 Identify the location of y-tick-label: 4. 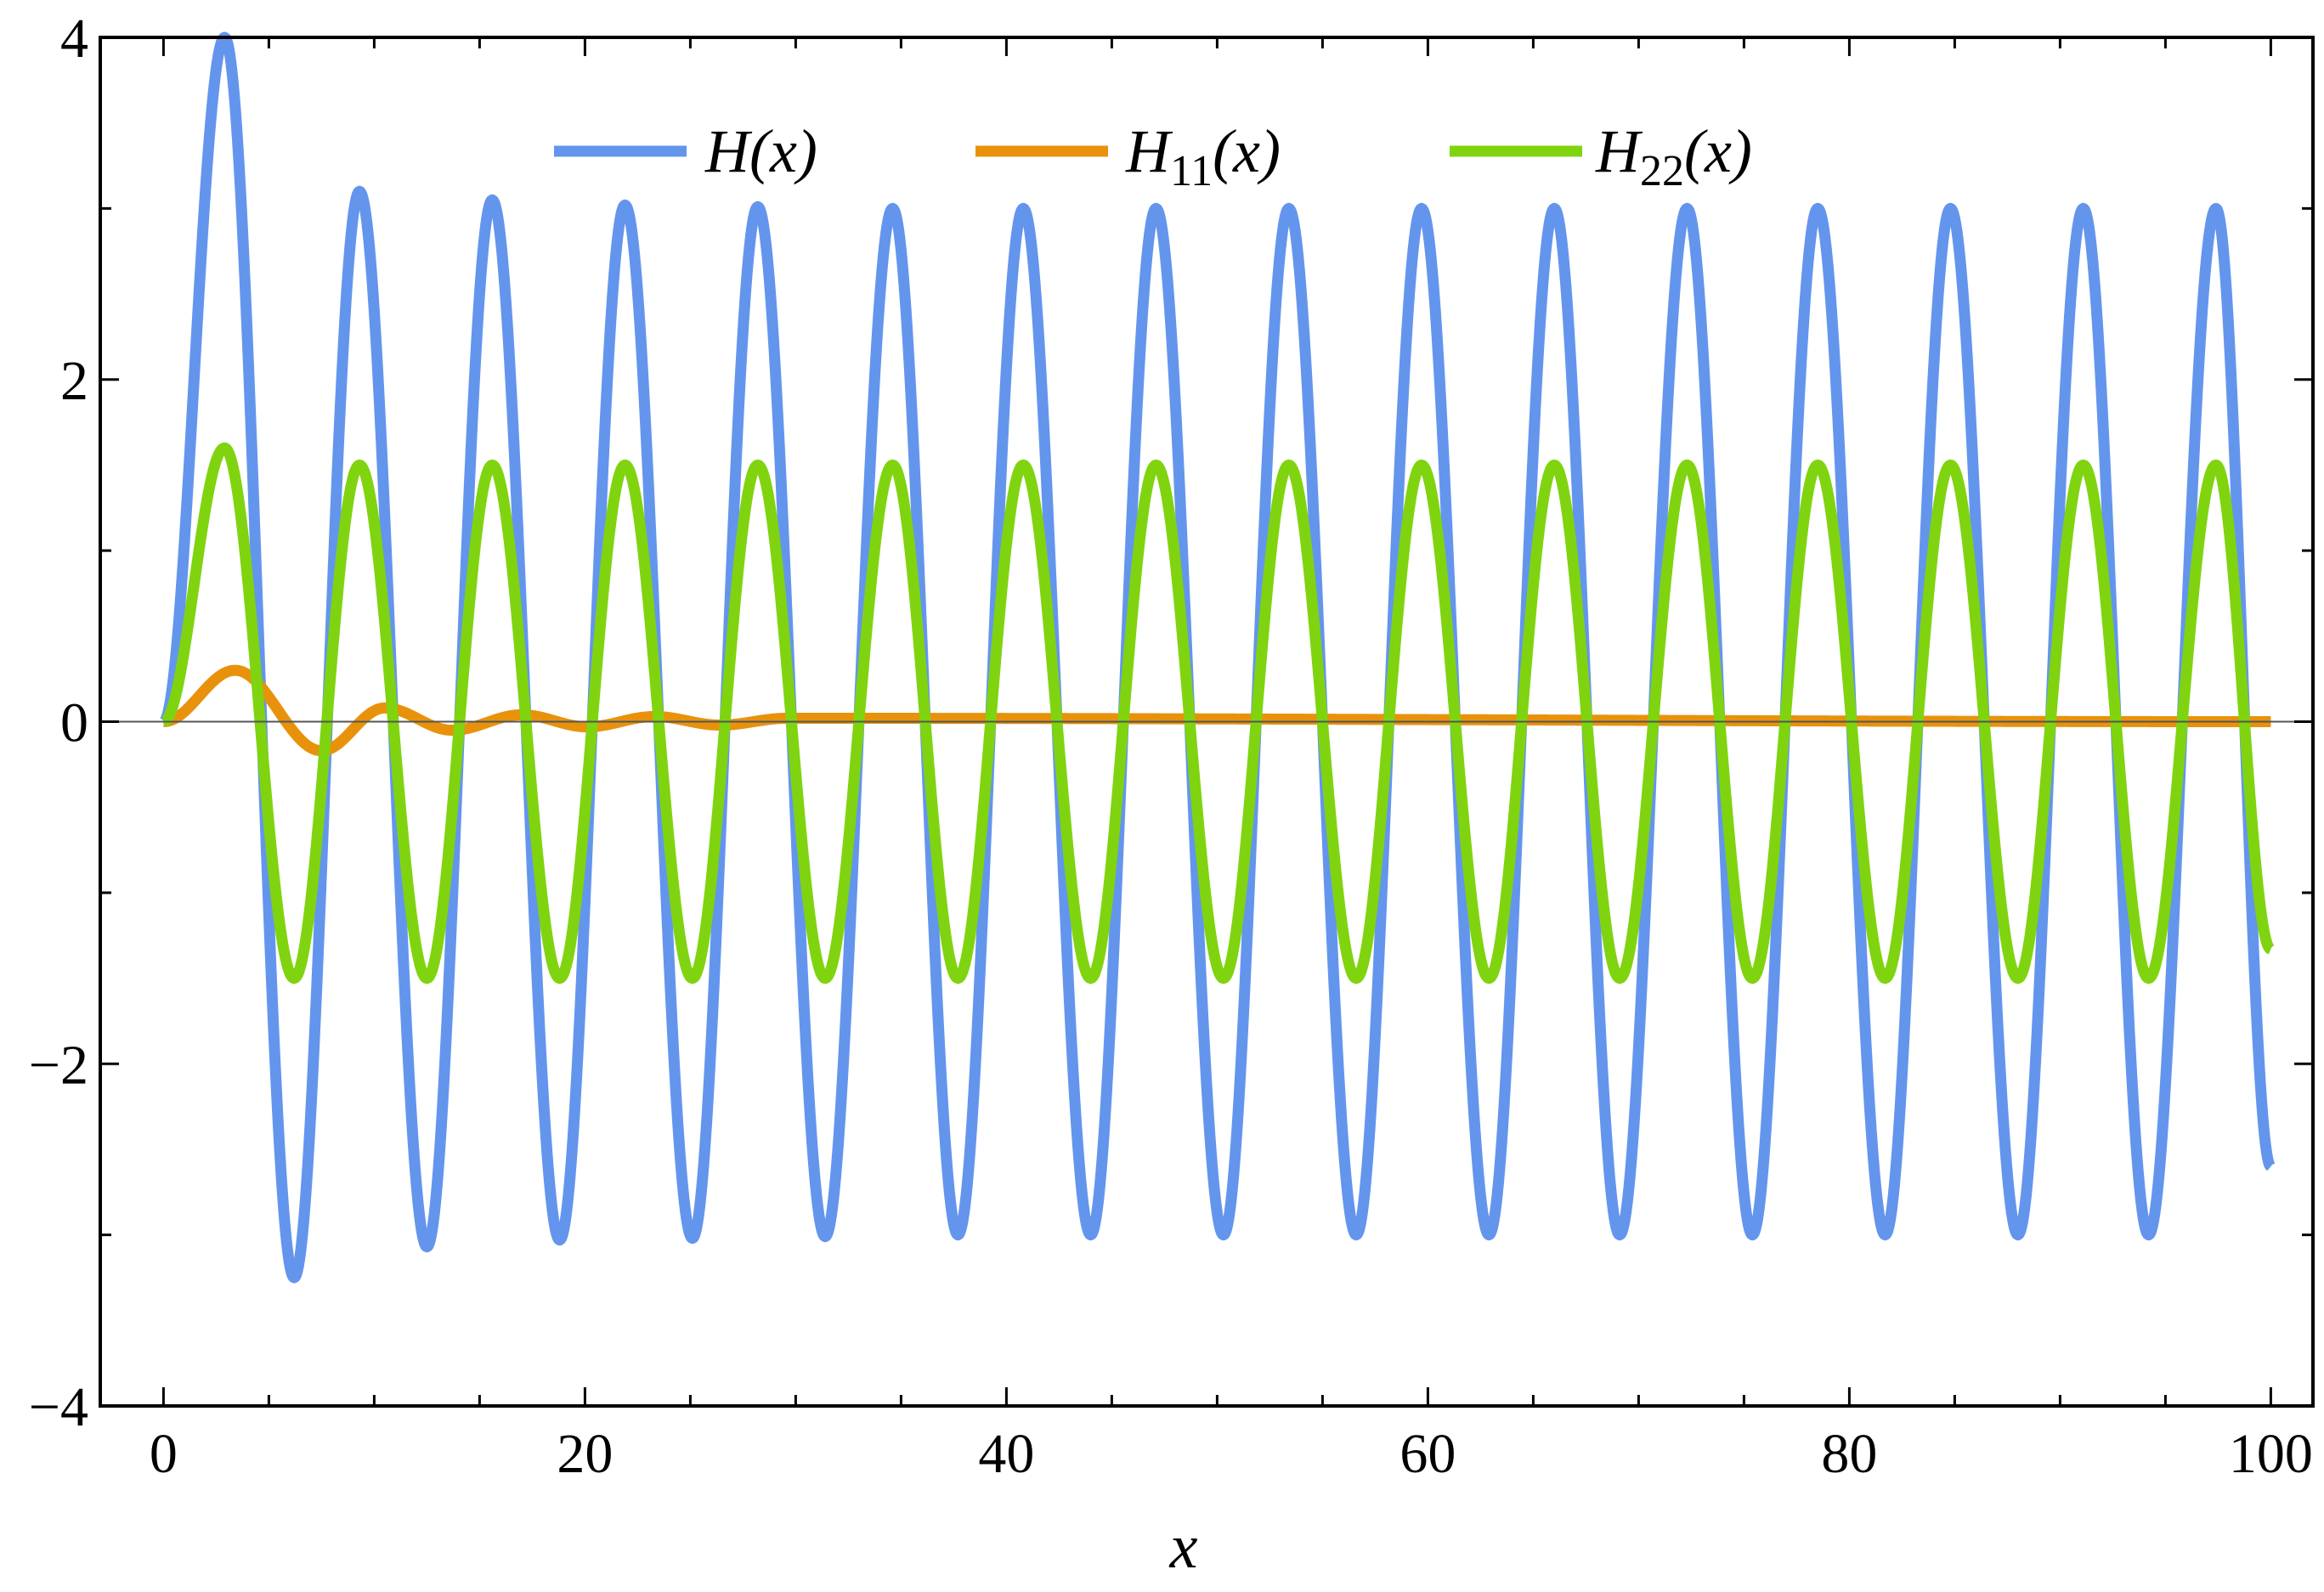
(74, 39).